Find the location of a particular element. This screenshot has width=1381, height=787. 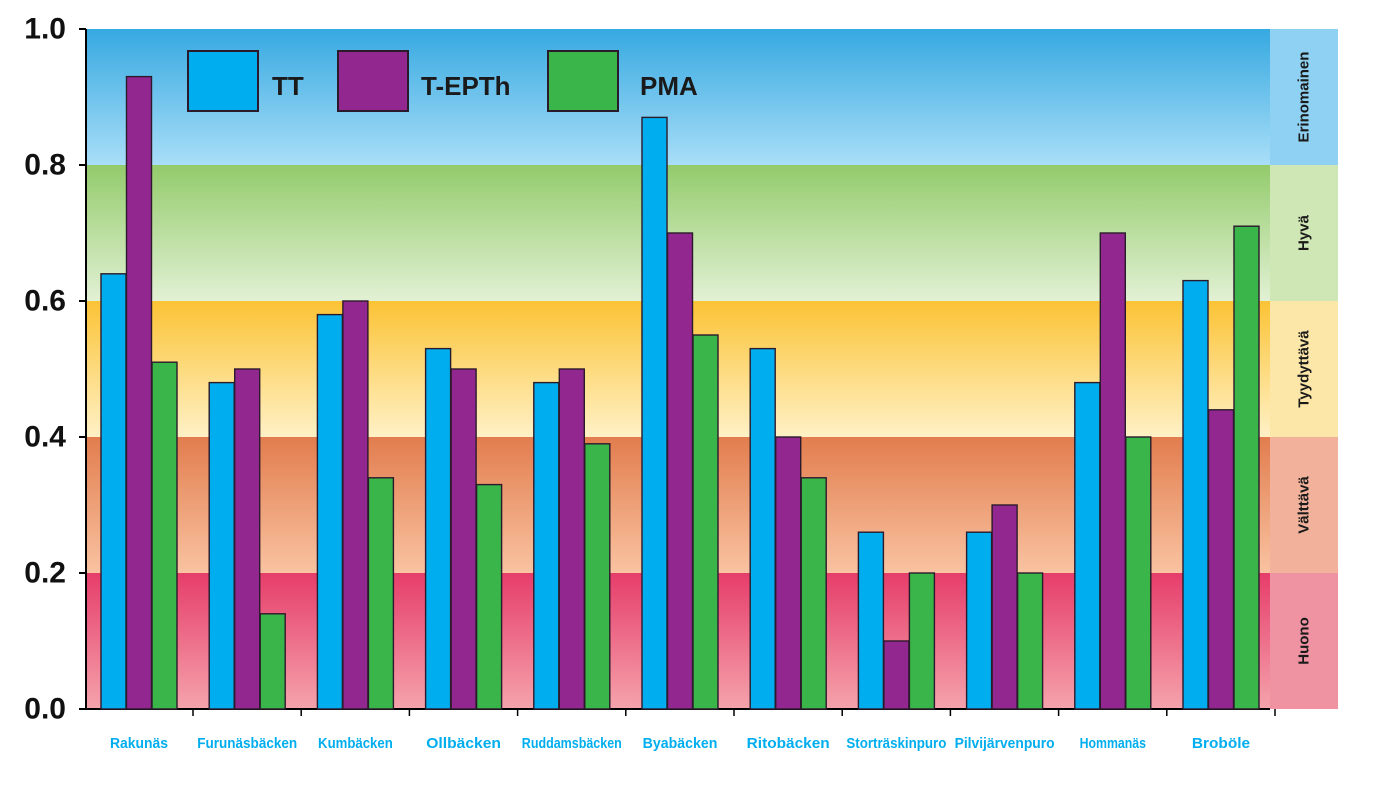

quality-band-label: Välttävä is located at coordinates (1304, 505).